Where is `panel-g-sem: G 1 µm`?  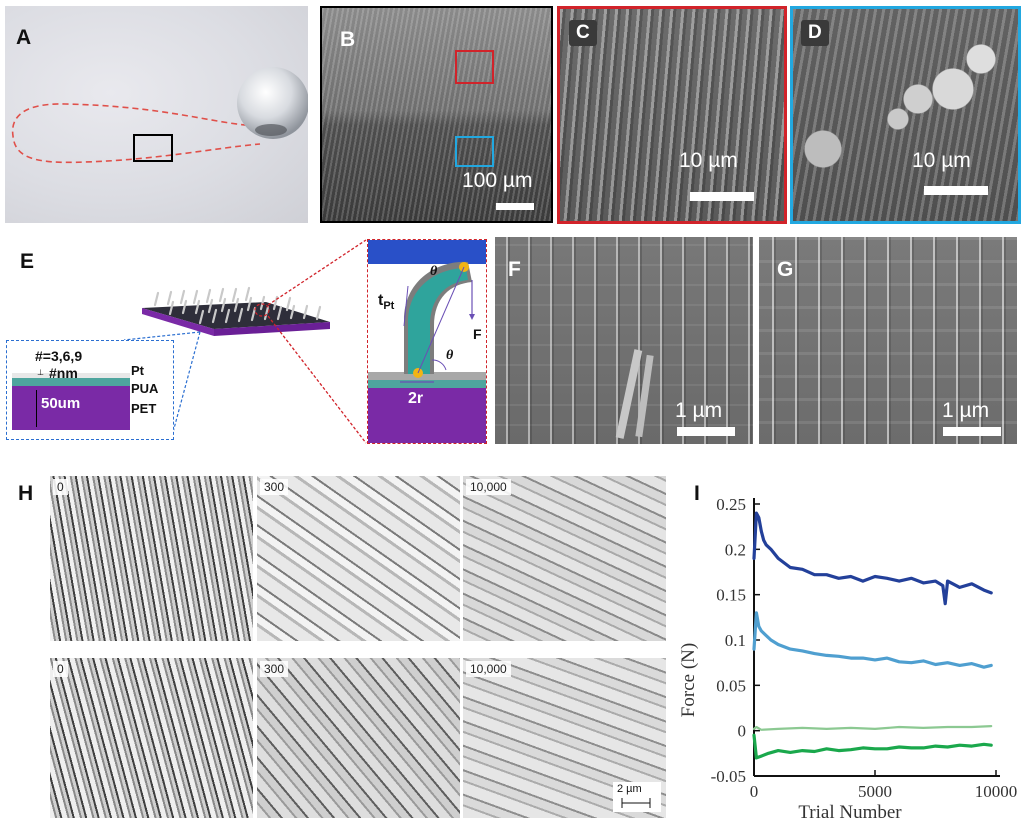 panel-g-sem: G 1 µm is located at coordinates (888, 340).